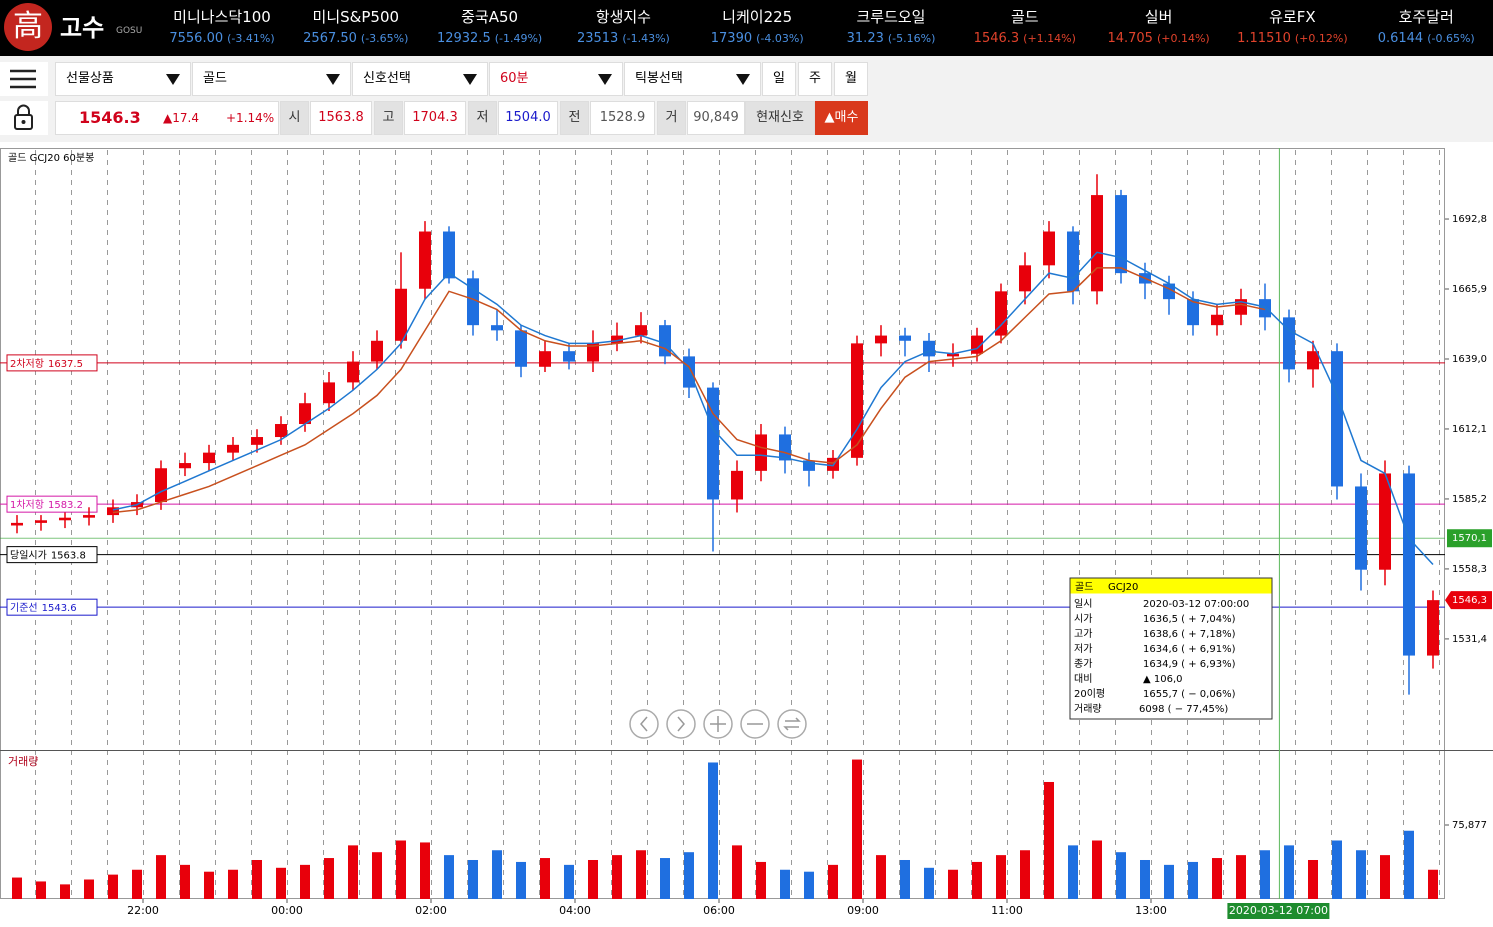 The height and width of the screenshot is (927, 1493). I want to click on crosshair-label-box, so click(1278, 911).